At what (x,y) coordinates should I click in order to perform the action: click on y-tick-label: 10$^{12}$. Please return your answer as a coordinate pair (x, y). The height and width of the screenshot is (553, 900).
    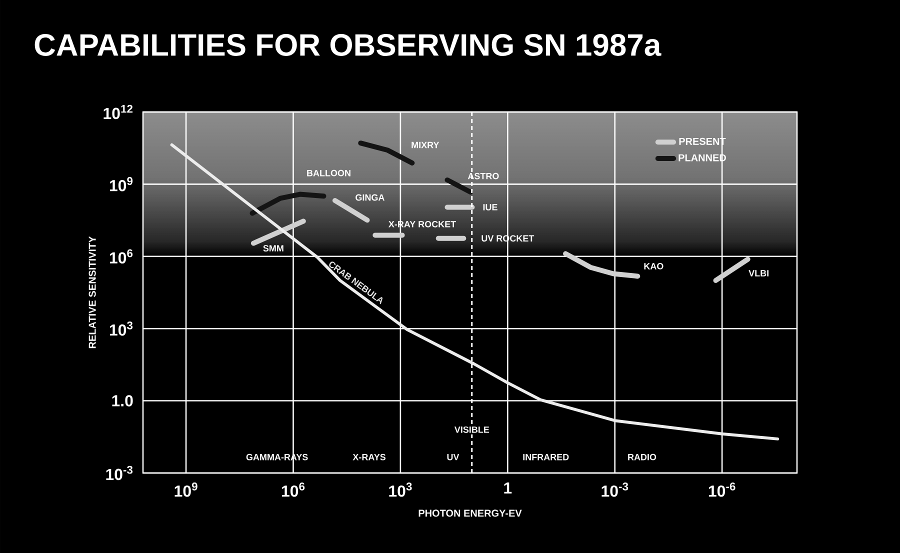
    Looking at the image, I should click on (118, 112).